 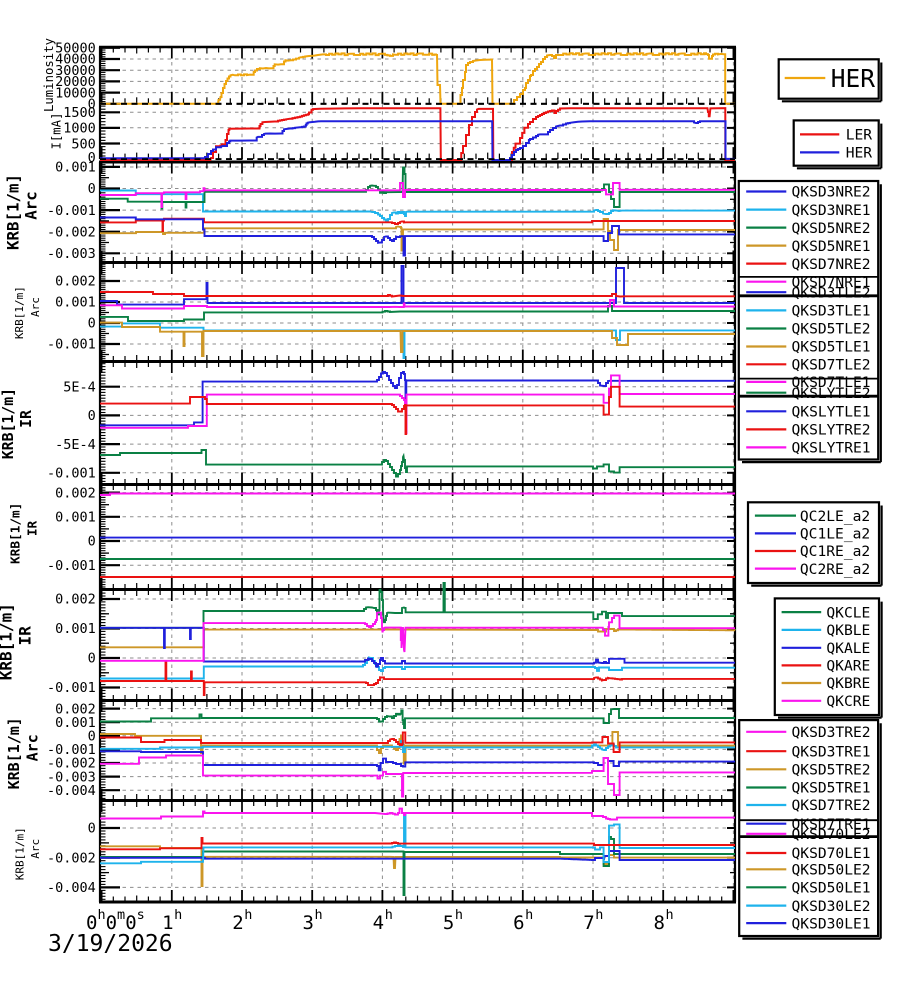 I want to click on svg-text: 6, so click(x=518, y=923).